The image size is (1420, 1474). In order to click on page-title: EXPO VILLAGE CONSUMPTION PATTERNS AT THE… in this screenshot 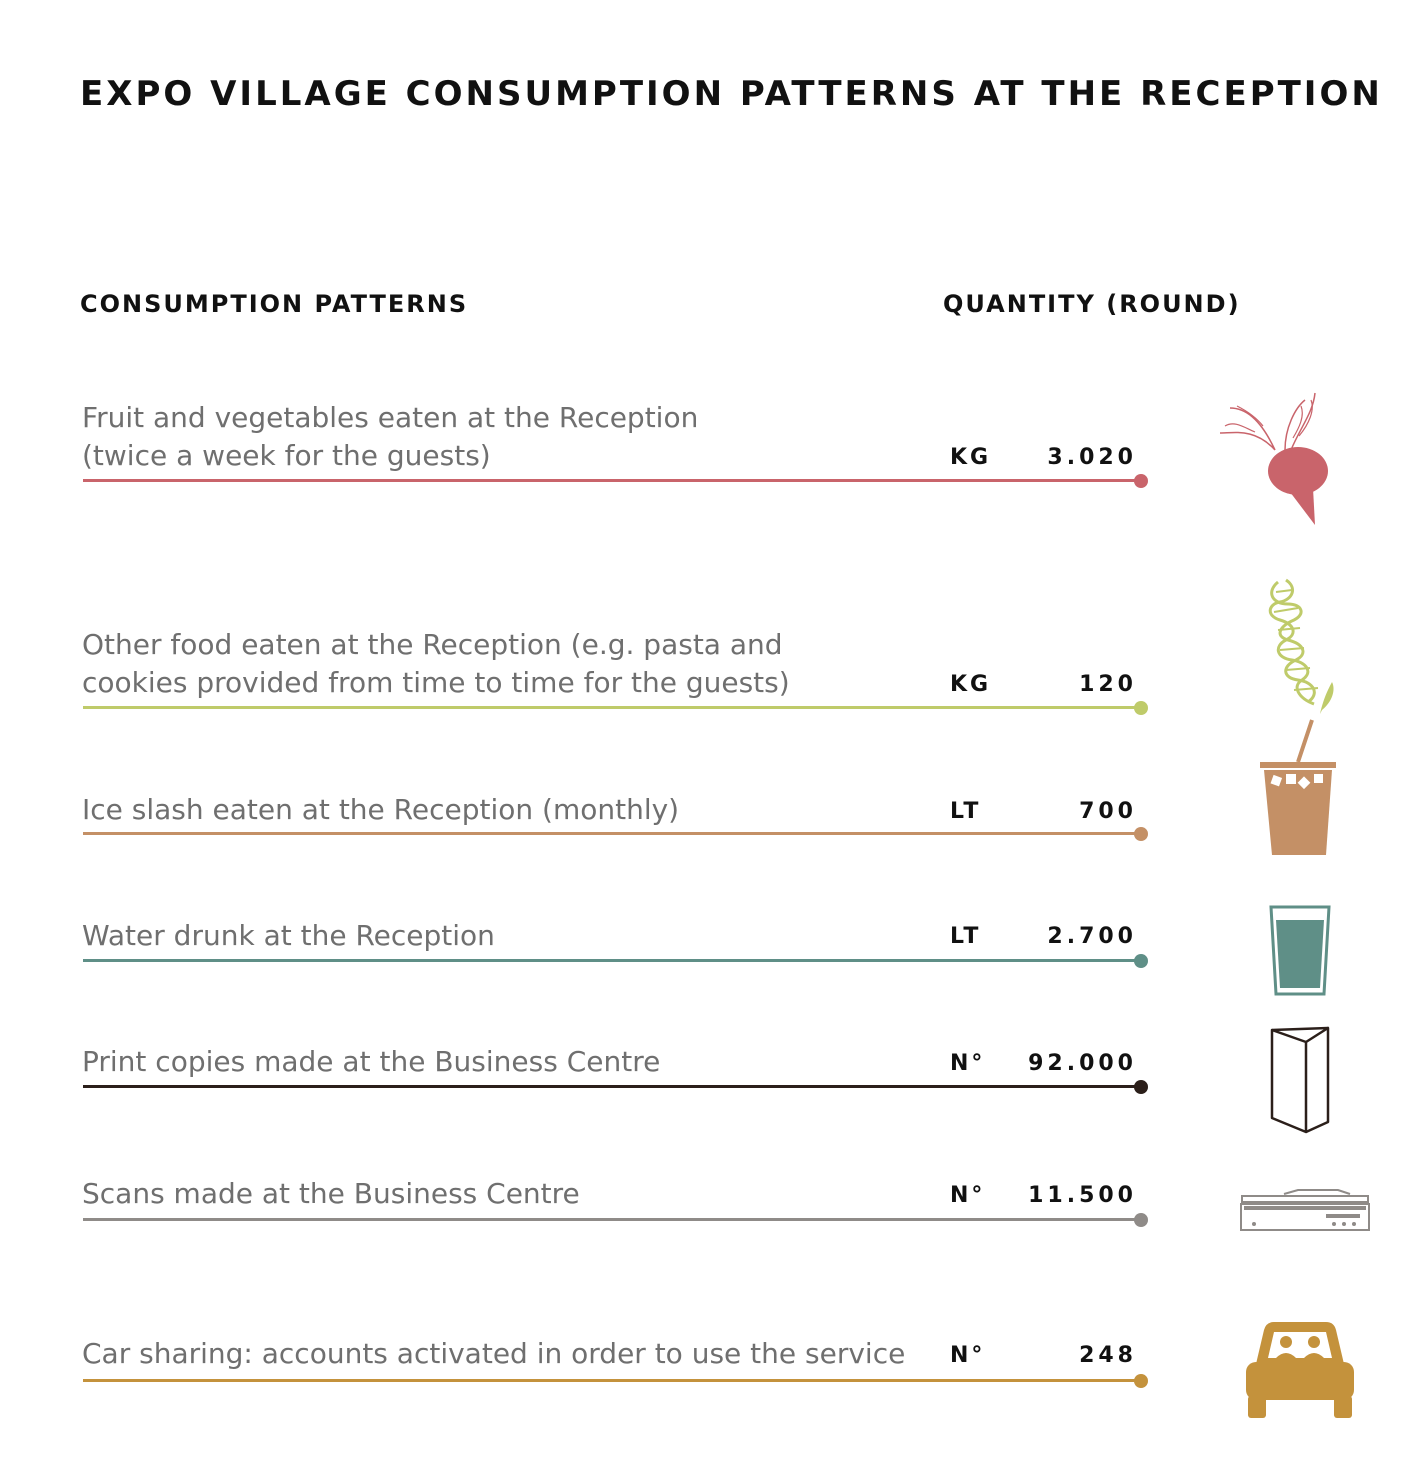, I will do `click(731, 94)`.